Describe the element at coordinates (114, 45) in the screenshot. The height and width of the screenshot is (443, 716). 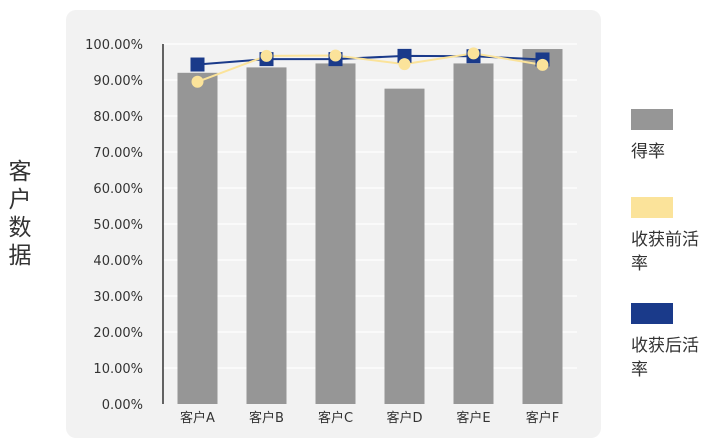
I see `y-tick-label: 100.00%` at that location.